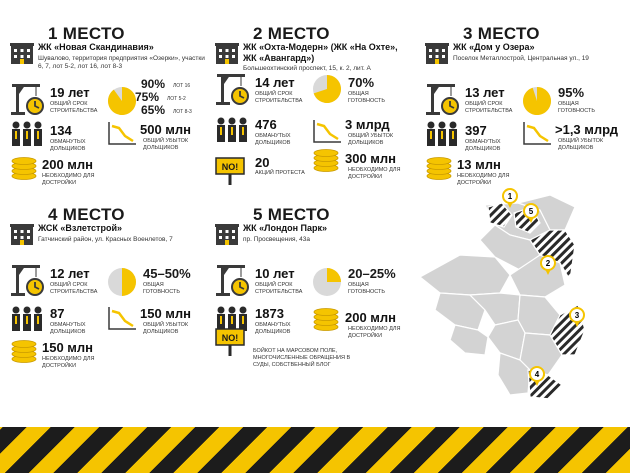 The width and height of the screenshot is (630, 473). I want to click on loss-value: >1,3 млрд, so click(587, 129).